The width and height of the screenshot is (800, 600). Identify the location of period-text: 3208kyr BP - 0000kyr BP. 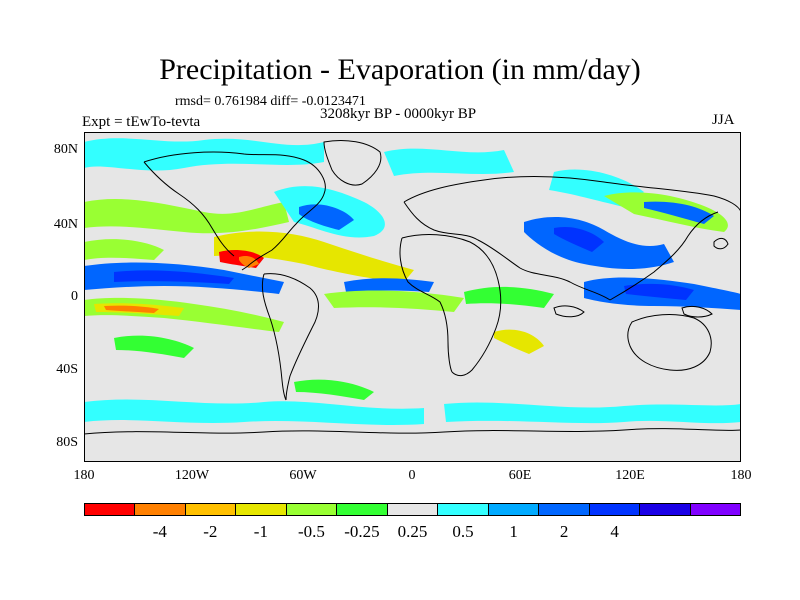
(398, 114).